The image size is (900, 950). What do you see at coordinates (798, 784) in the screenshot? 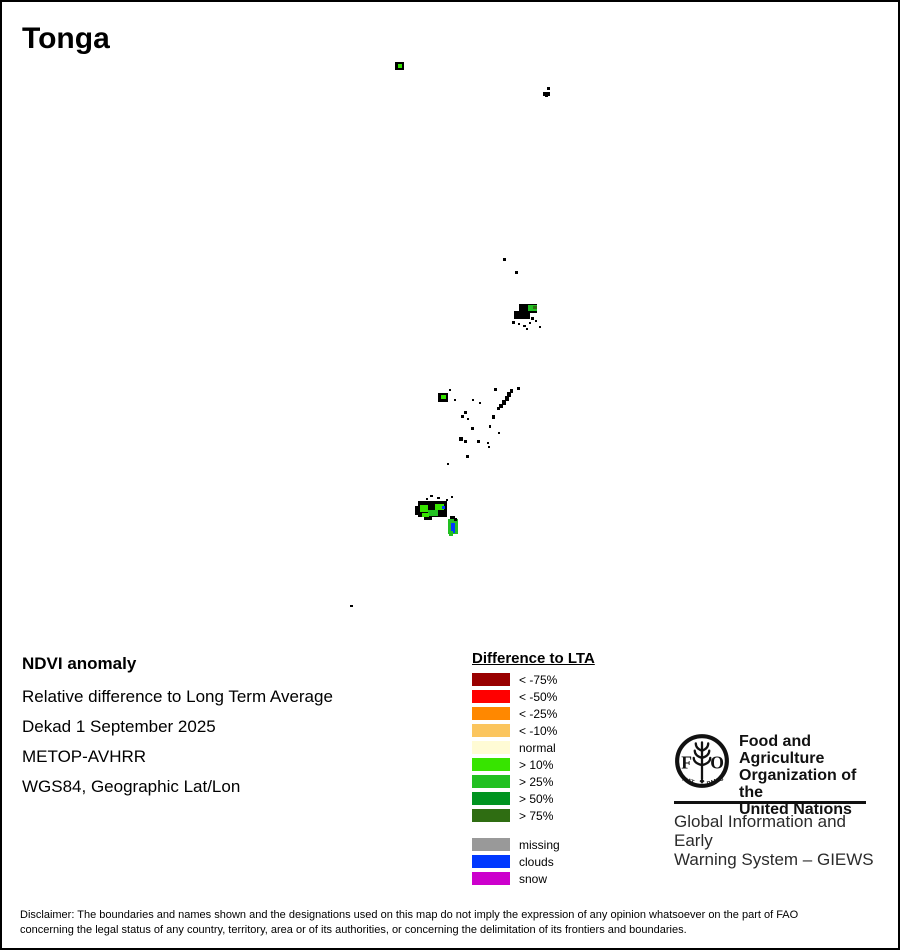
I see `fao-name-line: Organization of the` at bounding box center [798, 784].